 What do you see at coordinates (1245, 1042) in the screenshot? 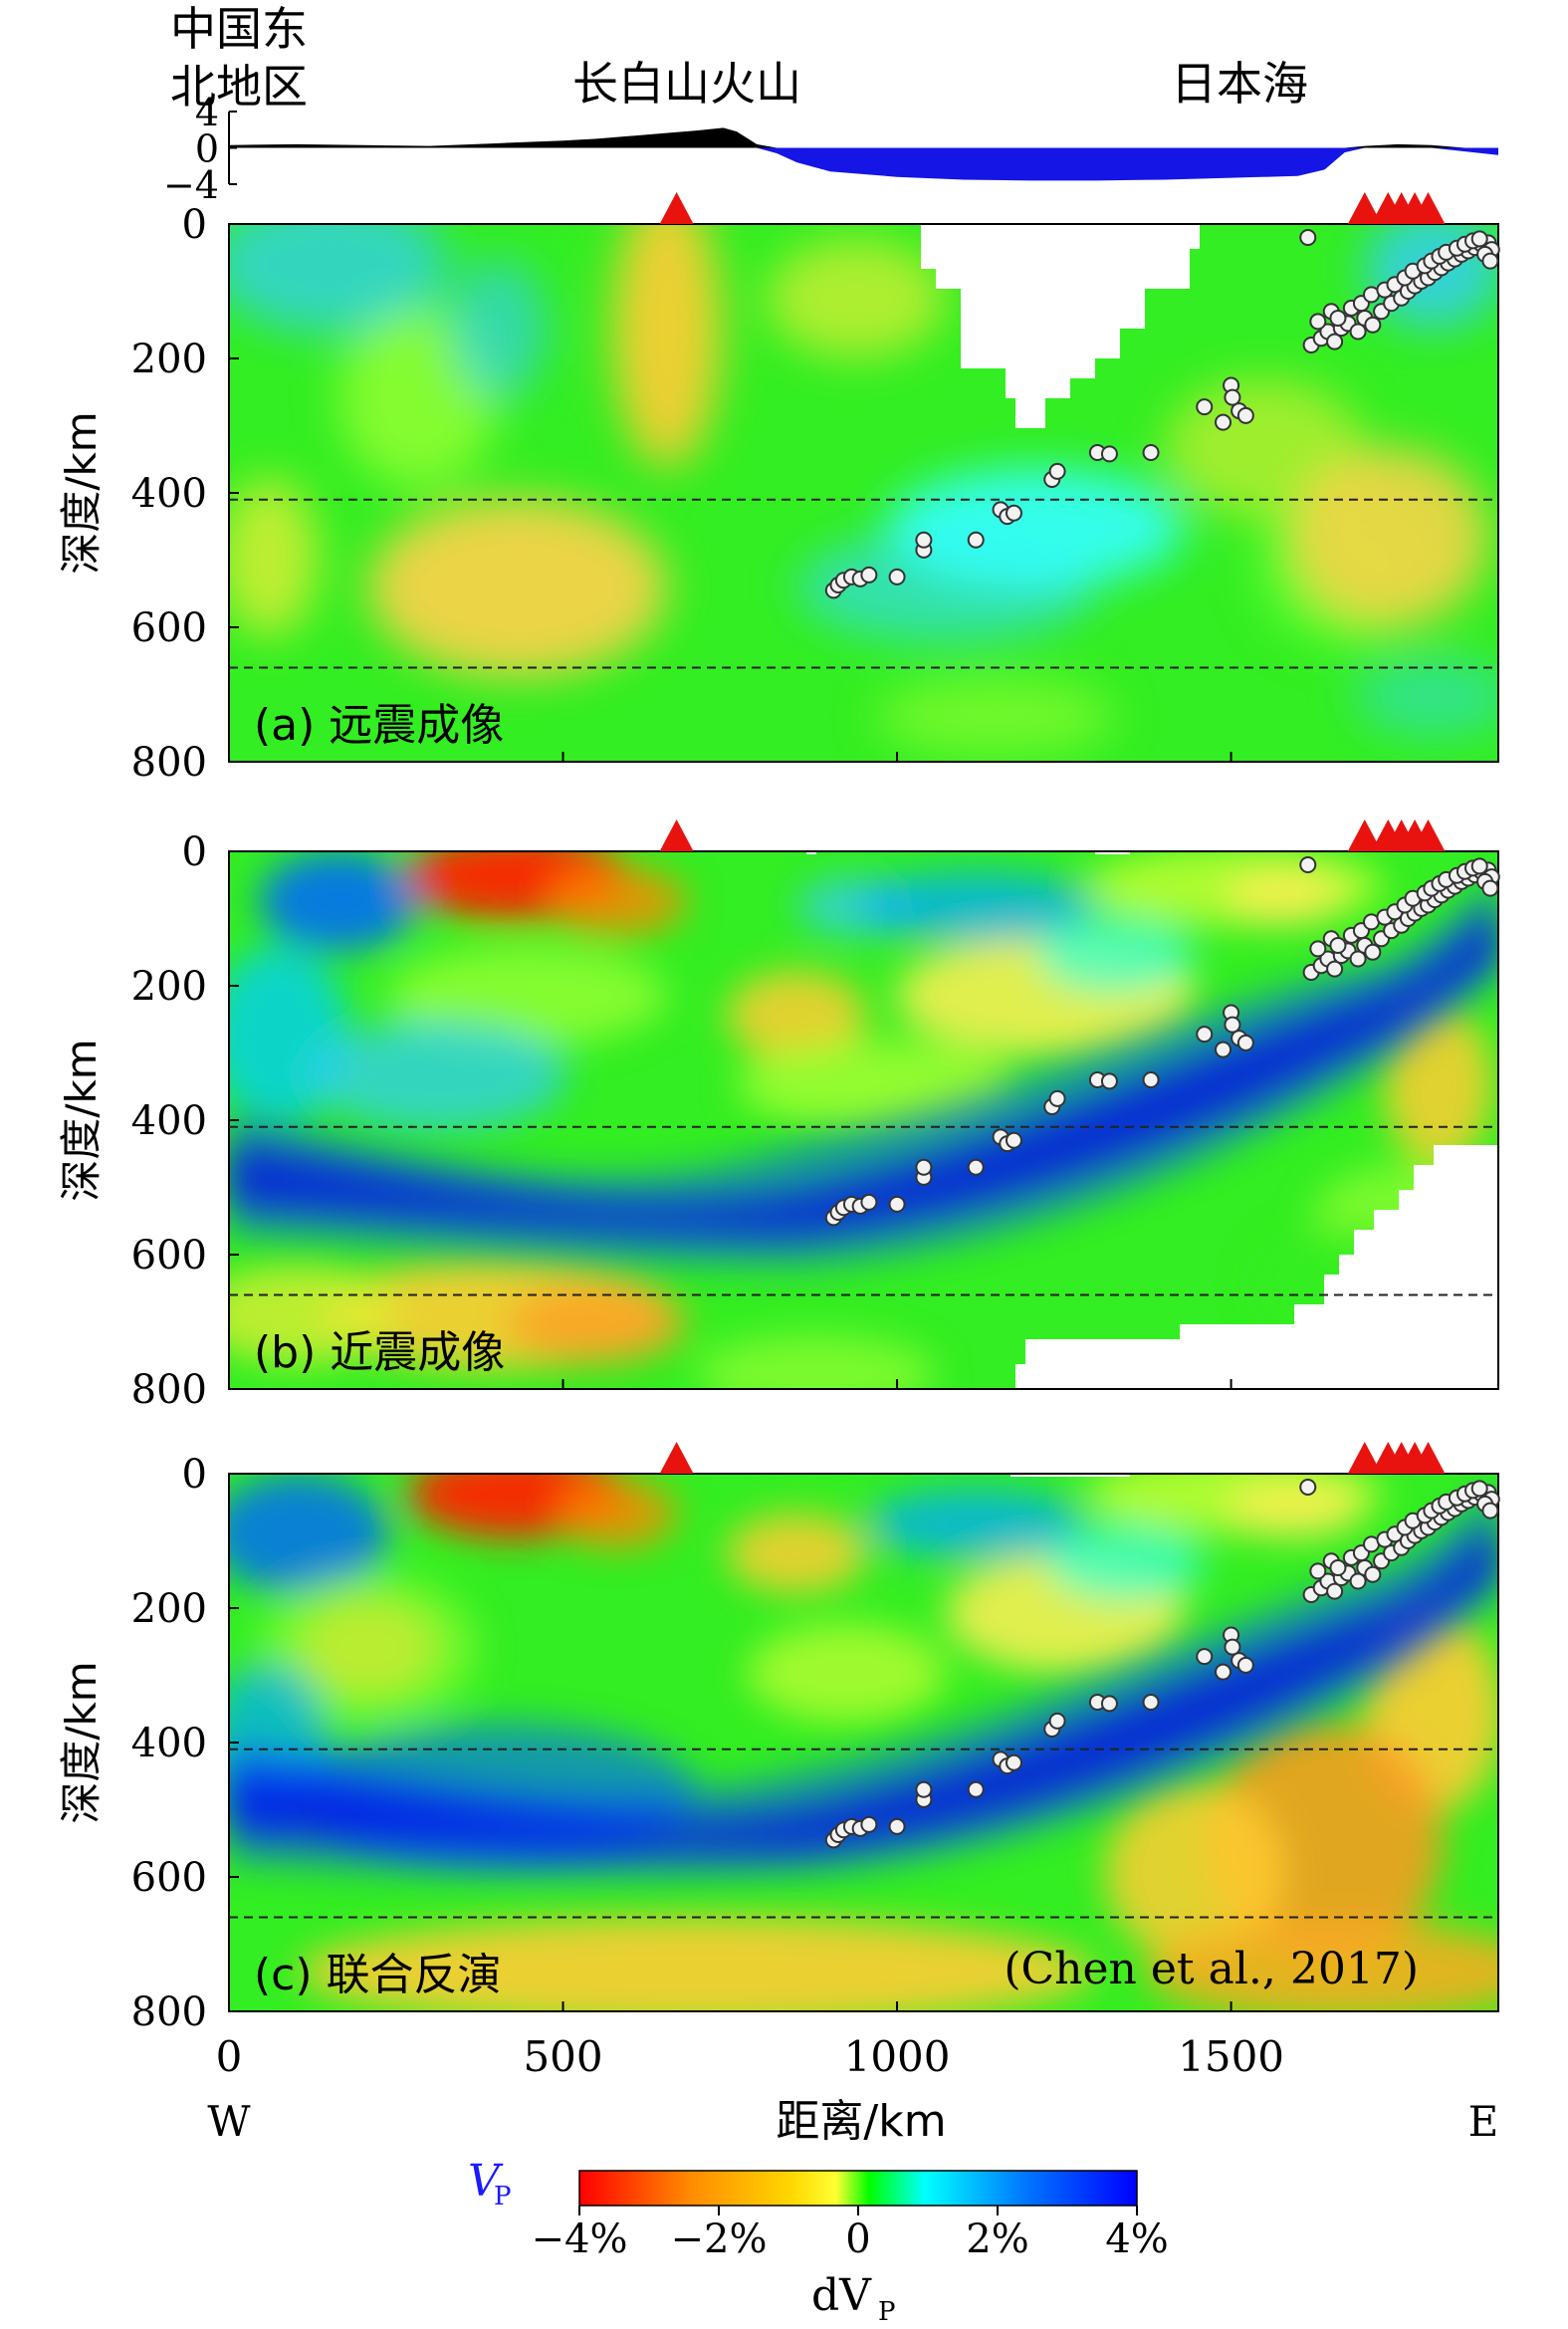
I see `earthquake-point-23-panel-b` at bounding box center [1245, 1042].